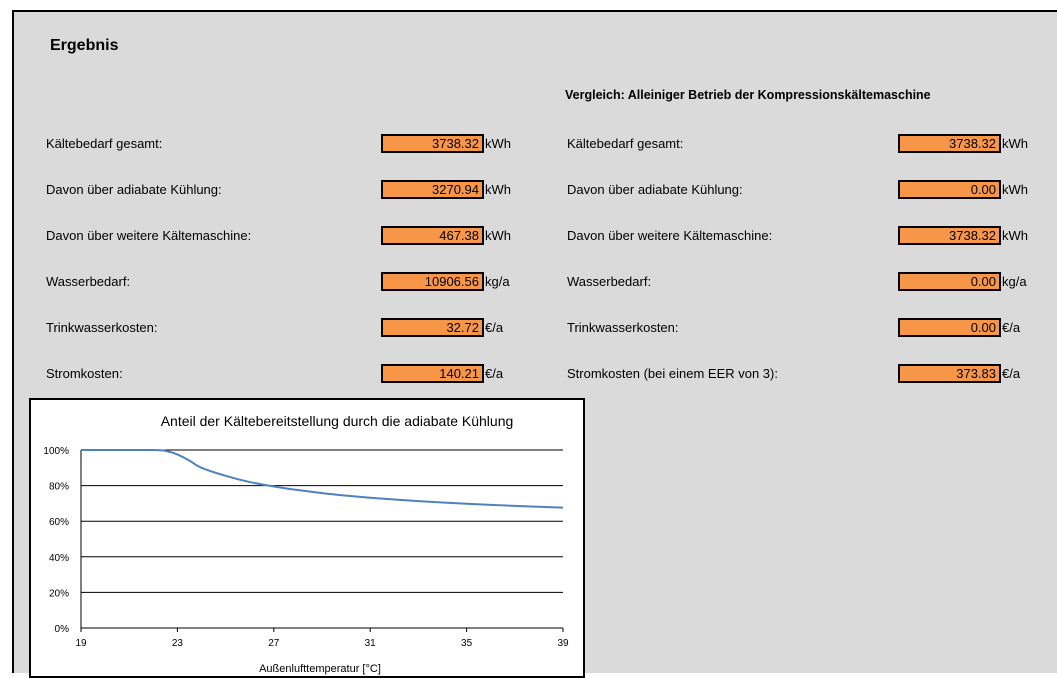 This screenshot has height=678, width=1057. What do you see at coordinates (371, 643) in the screenshot?
I see `x-tick-label: 31` at bounding box center [371, 643].